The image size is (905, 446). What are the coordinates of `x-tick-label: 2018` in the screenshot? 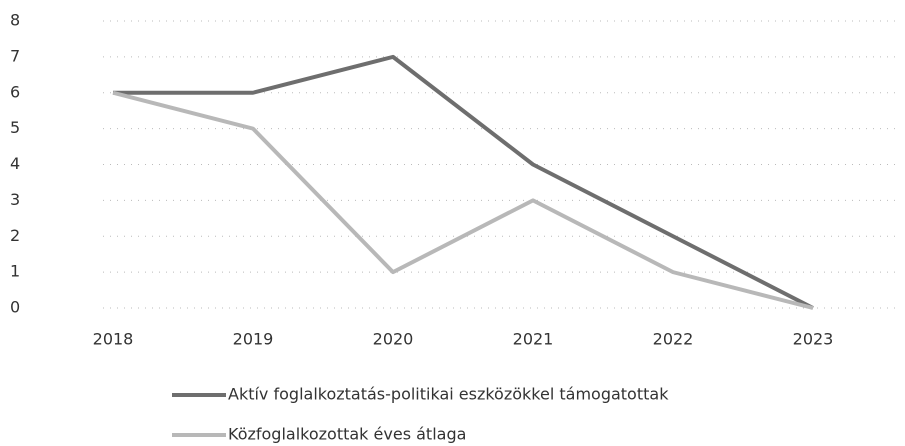 It's located at (113, 339).